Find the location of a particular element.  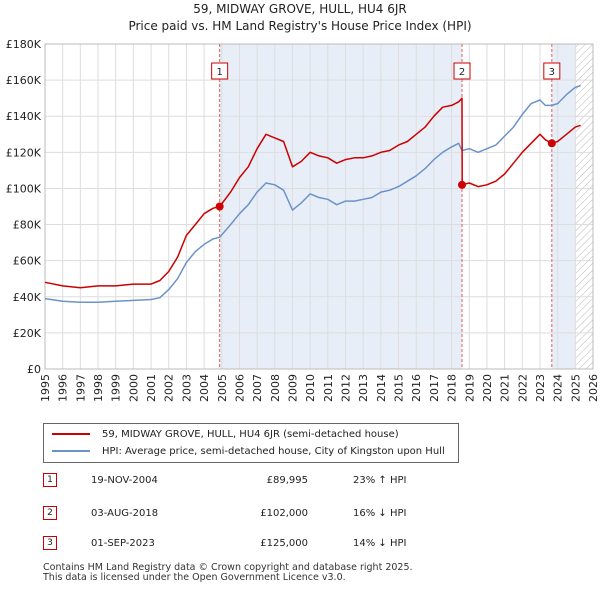

x-tick-label: 1996 is located at coordinates (63, 388).